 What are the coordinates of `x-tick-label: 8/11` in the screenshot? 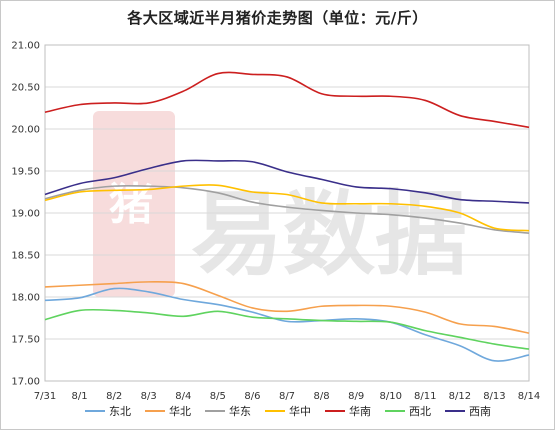 It's located at (425, 396).